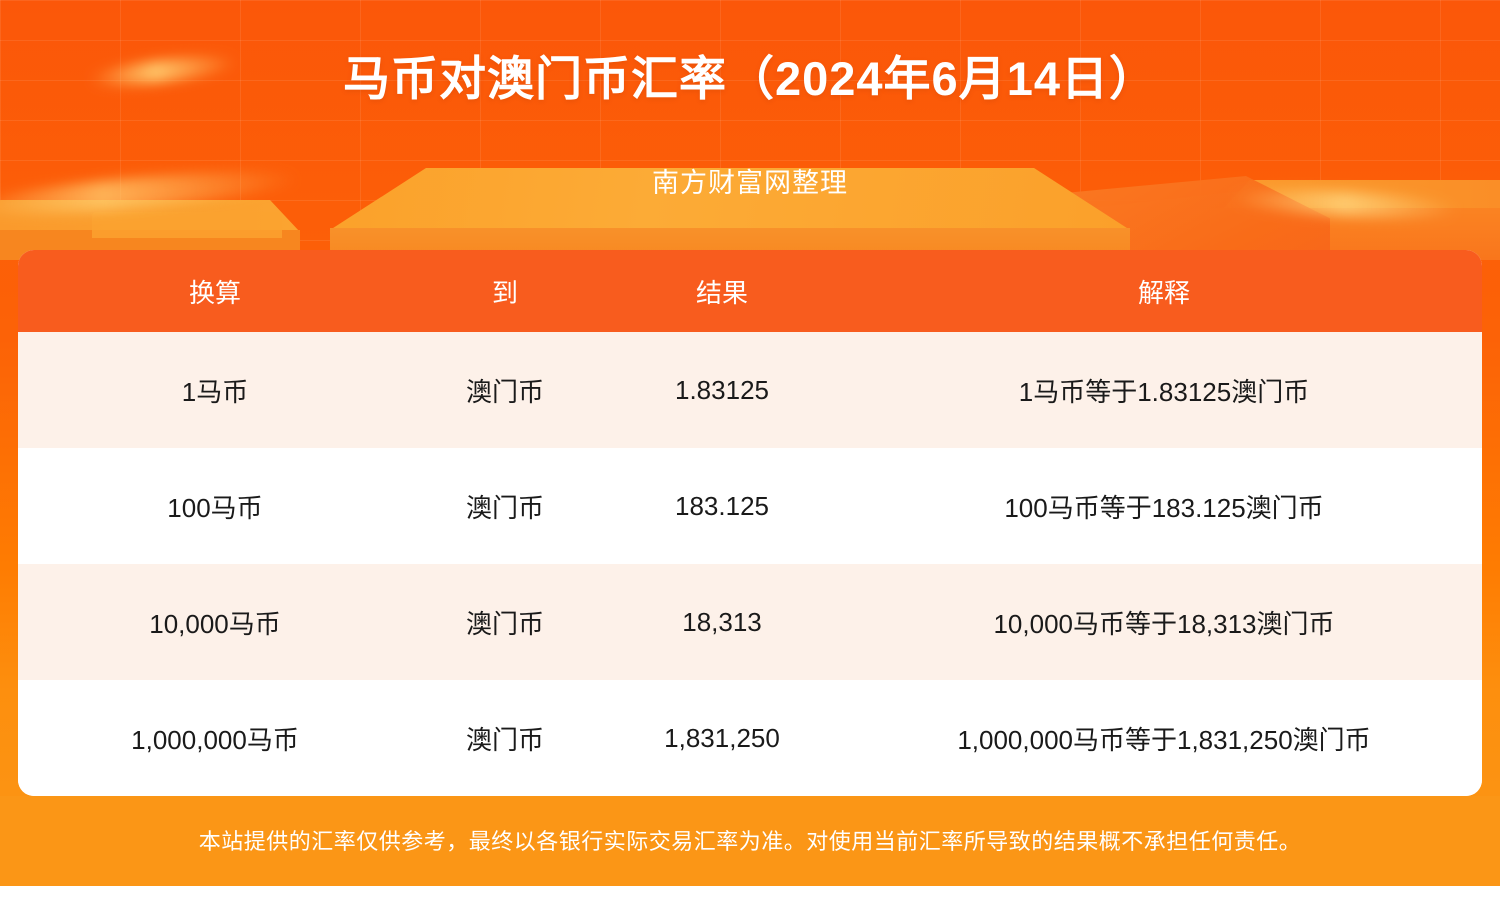 The height and width of the screenshot is (920, 1500). What do you see at coordinates (750, 78) in the screenshot?
I see `page-title: 马币对澳门币汇率（2024年6月14日）` at bounding box center [750, 78].